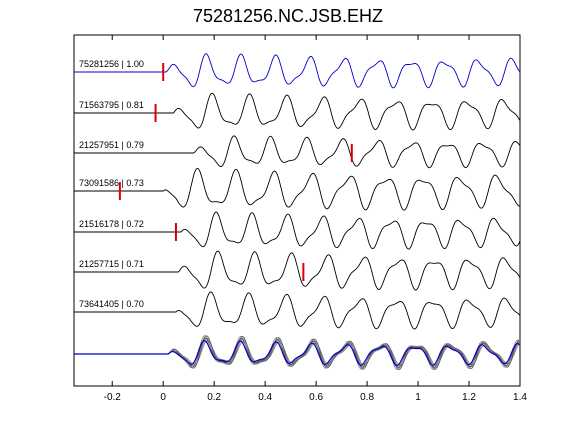 The image size is (576, 432). What do you see at coordinates (111, 64) in the screenshot?
I see `trace-label: 75281256 | 1.00` at bounding box center [111, 64].